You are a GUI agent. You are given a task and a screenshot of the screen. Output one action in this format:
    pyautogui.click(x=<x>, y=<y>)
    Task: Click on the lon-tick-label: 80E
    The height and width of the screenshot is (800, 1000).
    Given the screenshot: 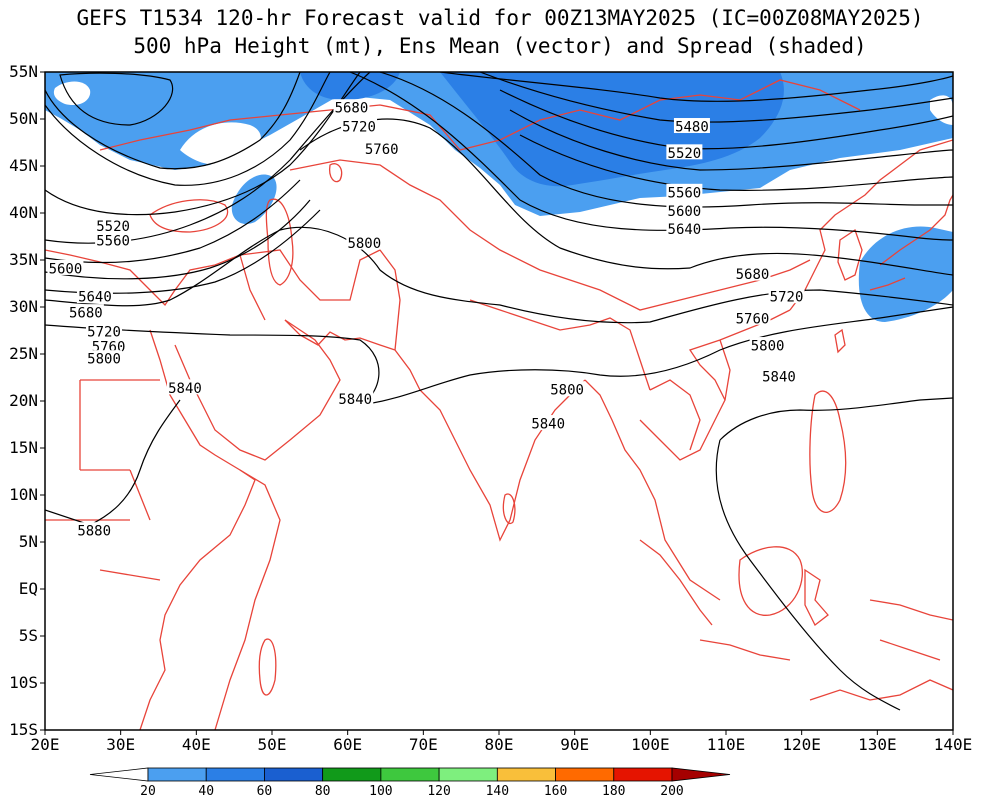 What is the action you would take?
    pyautogui.click(x=499, y=744)
    